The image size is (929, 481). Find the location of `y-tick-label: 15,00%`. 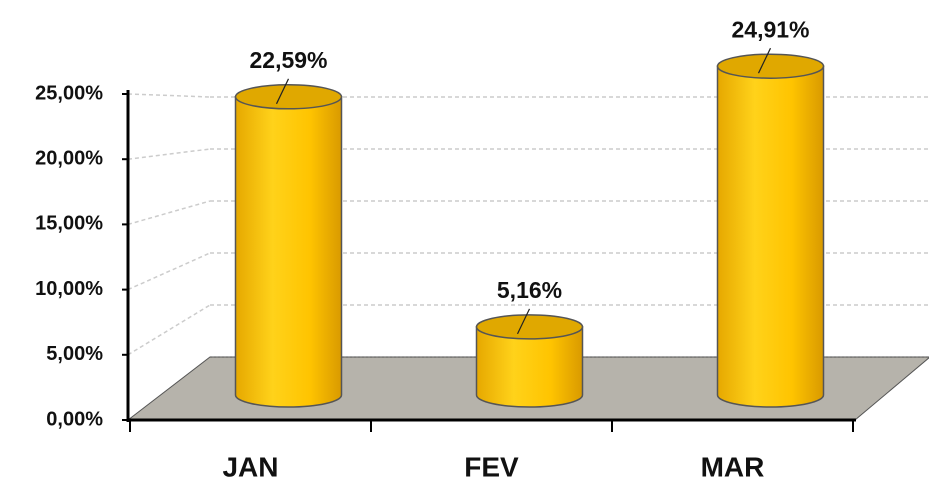

y-tick-label: 15,00% is located at coordinates (69, 224).